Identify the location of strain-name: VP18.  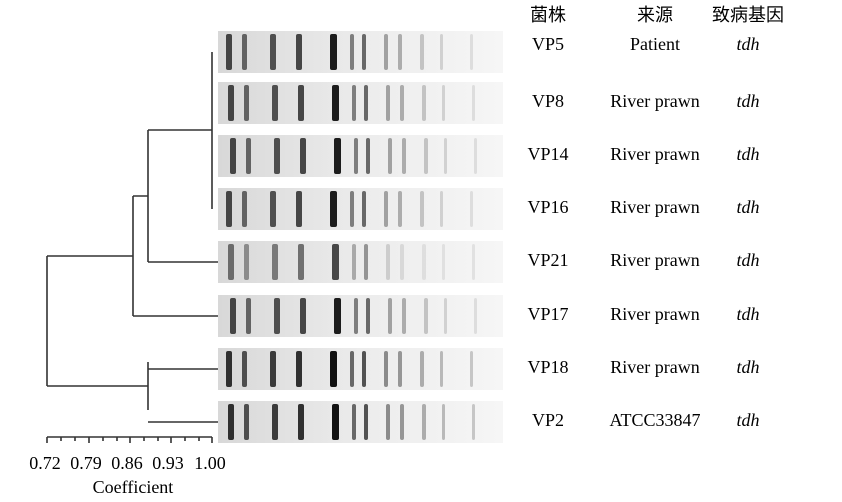
(547, 367).